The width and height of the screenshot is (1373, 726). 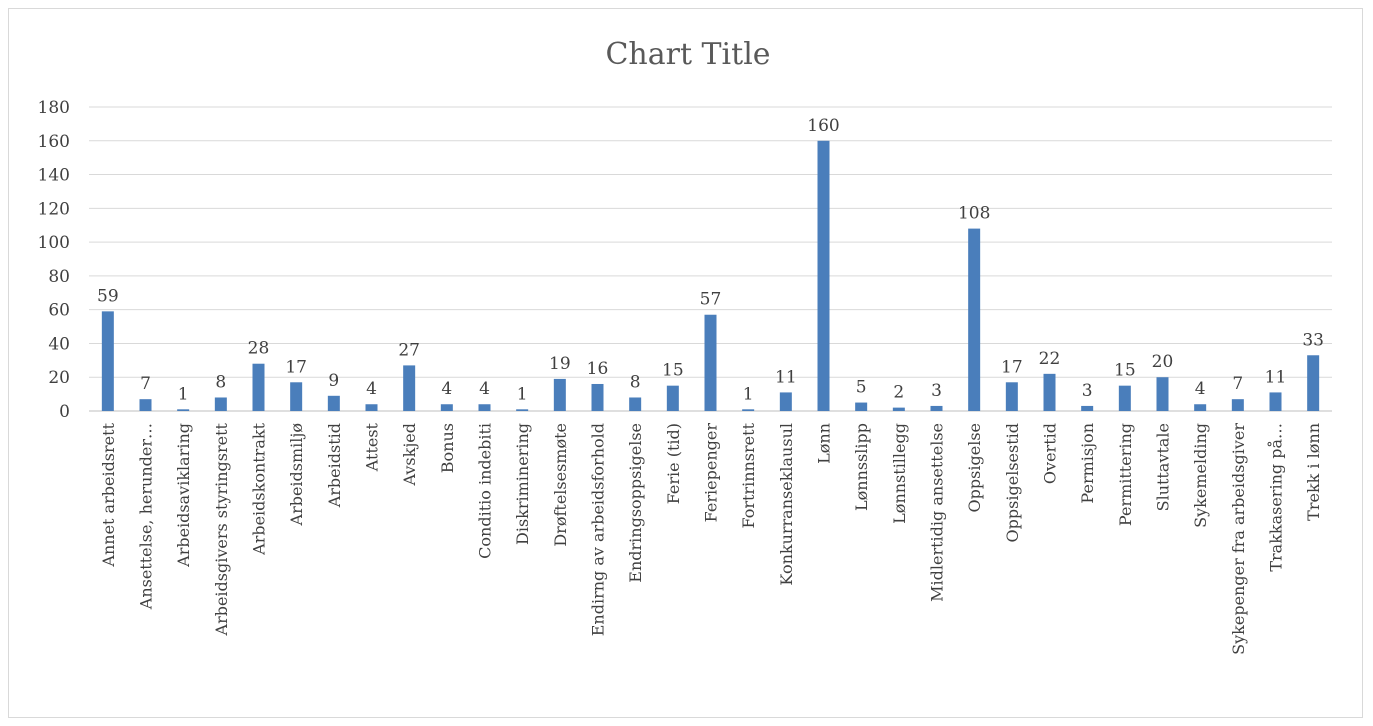 I want to click on y-tick-label: 100, so click(x=54, y=243).